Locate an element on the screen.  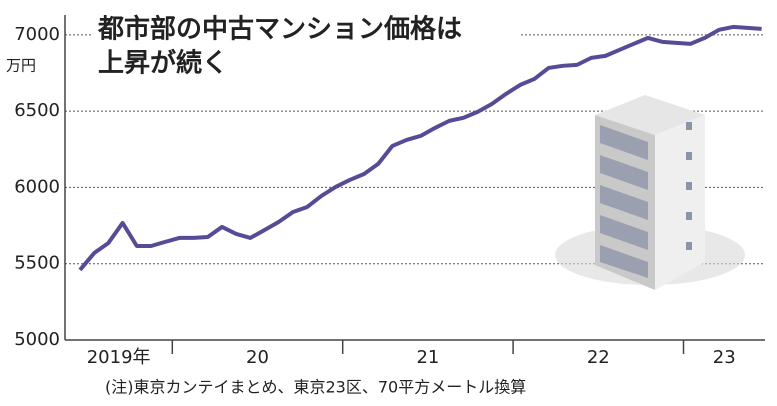
note: (注)東京カンテイまとめ、東京23区、70平方メートル換算 is located at coordinates (315, 387).